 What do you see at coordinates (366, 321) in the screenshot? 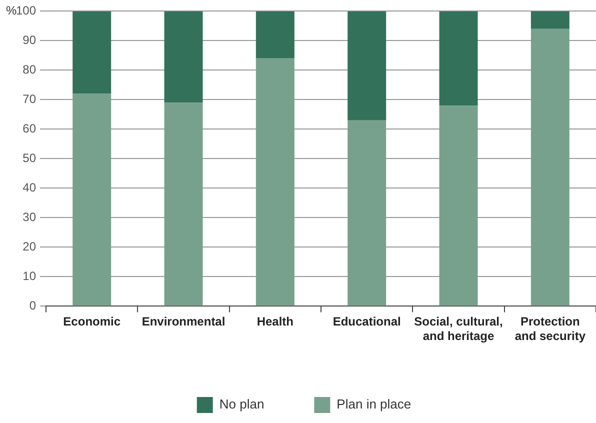
I see `x-tick-label: Educational` at bounding box center [366, 321].